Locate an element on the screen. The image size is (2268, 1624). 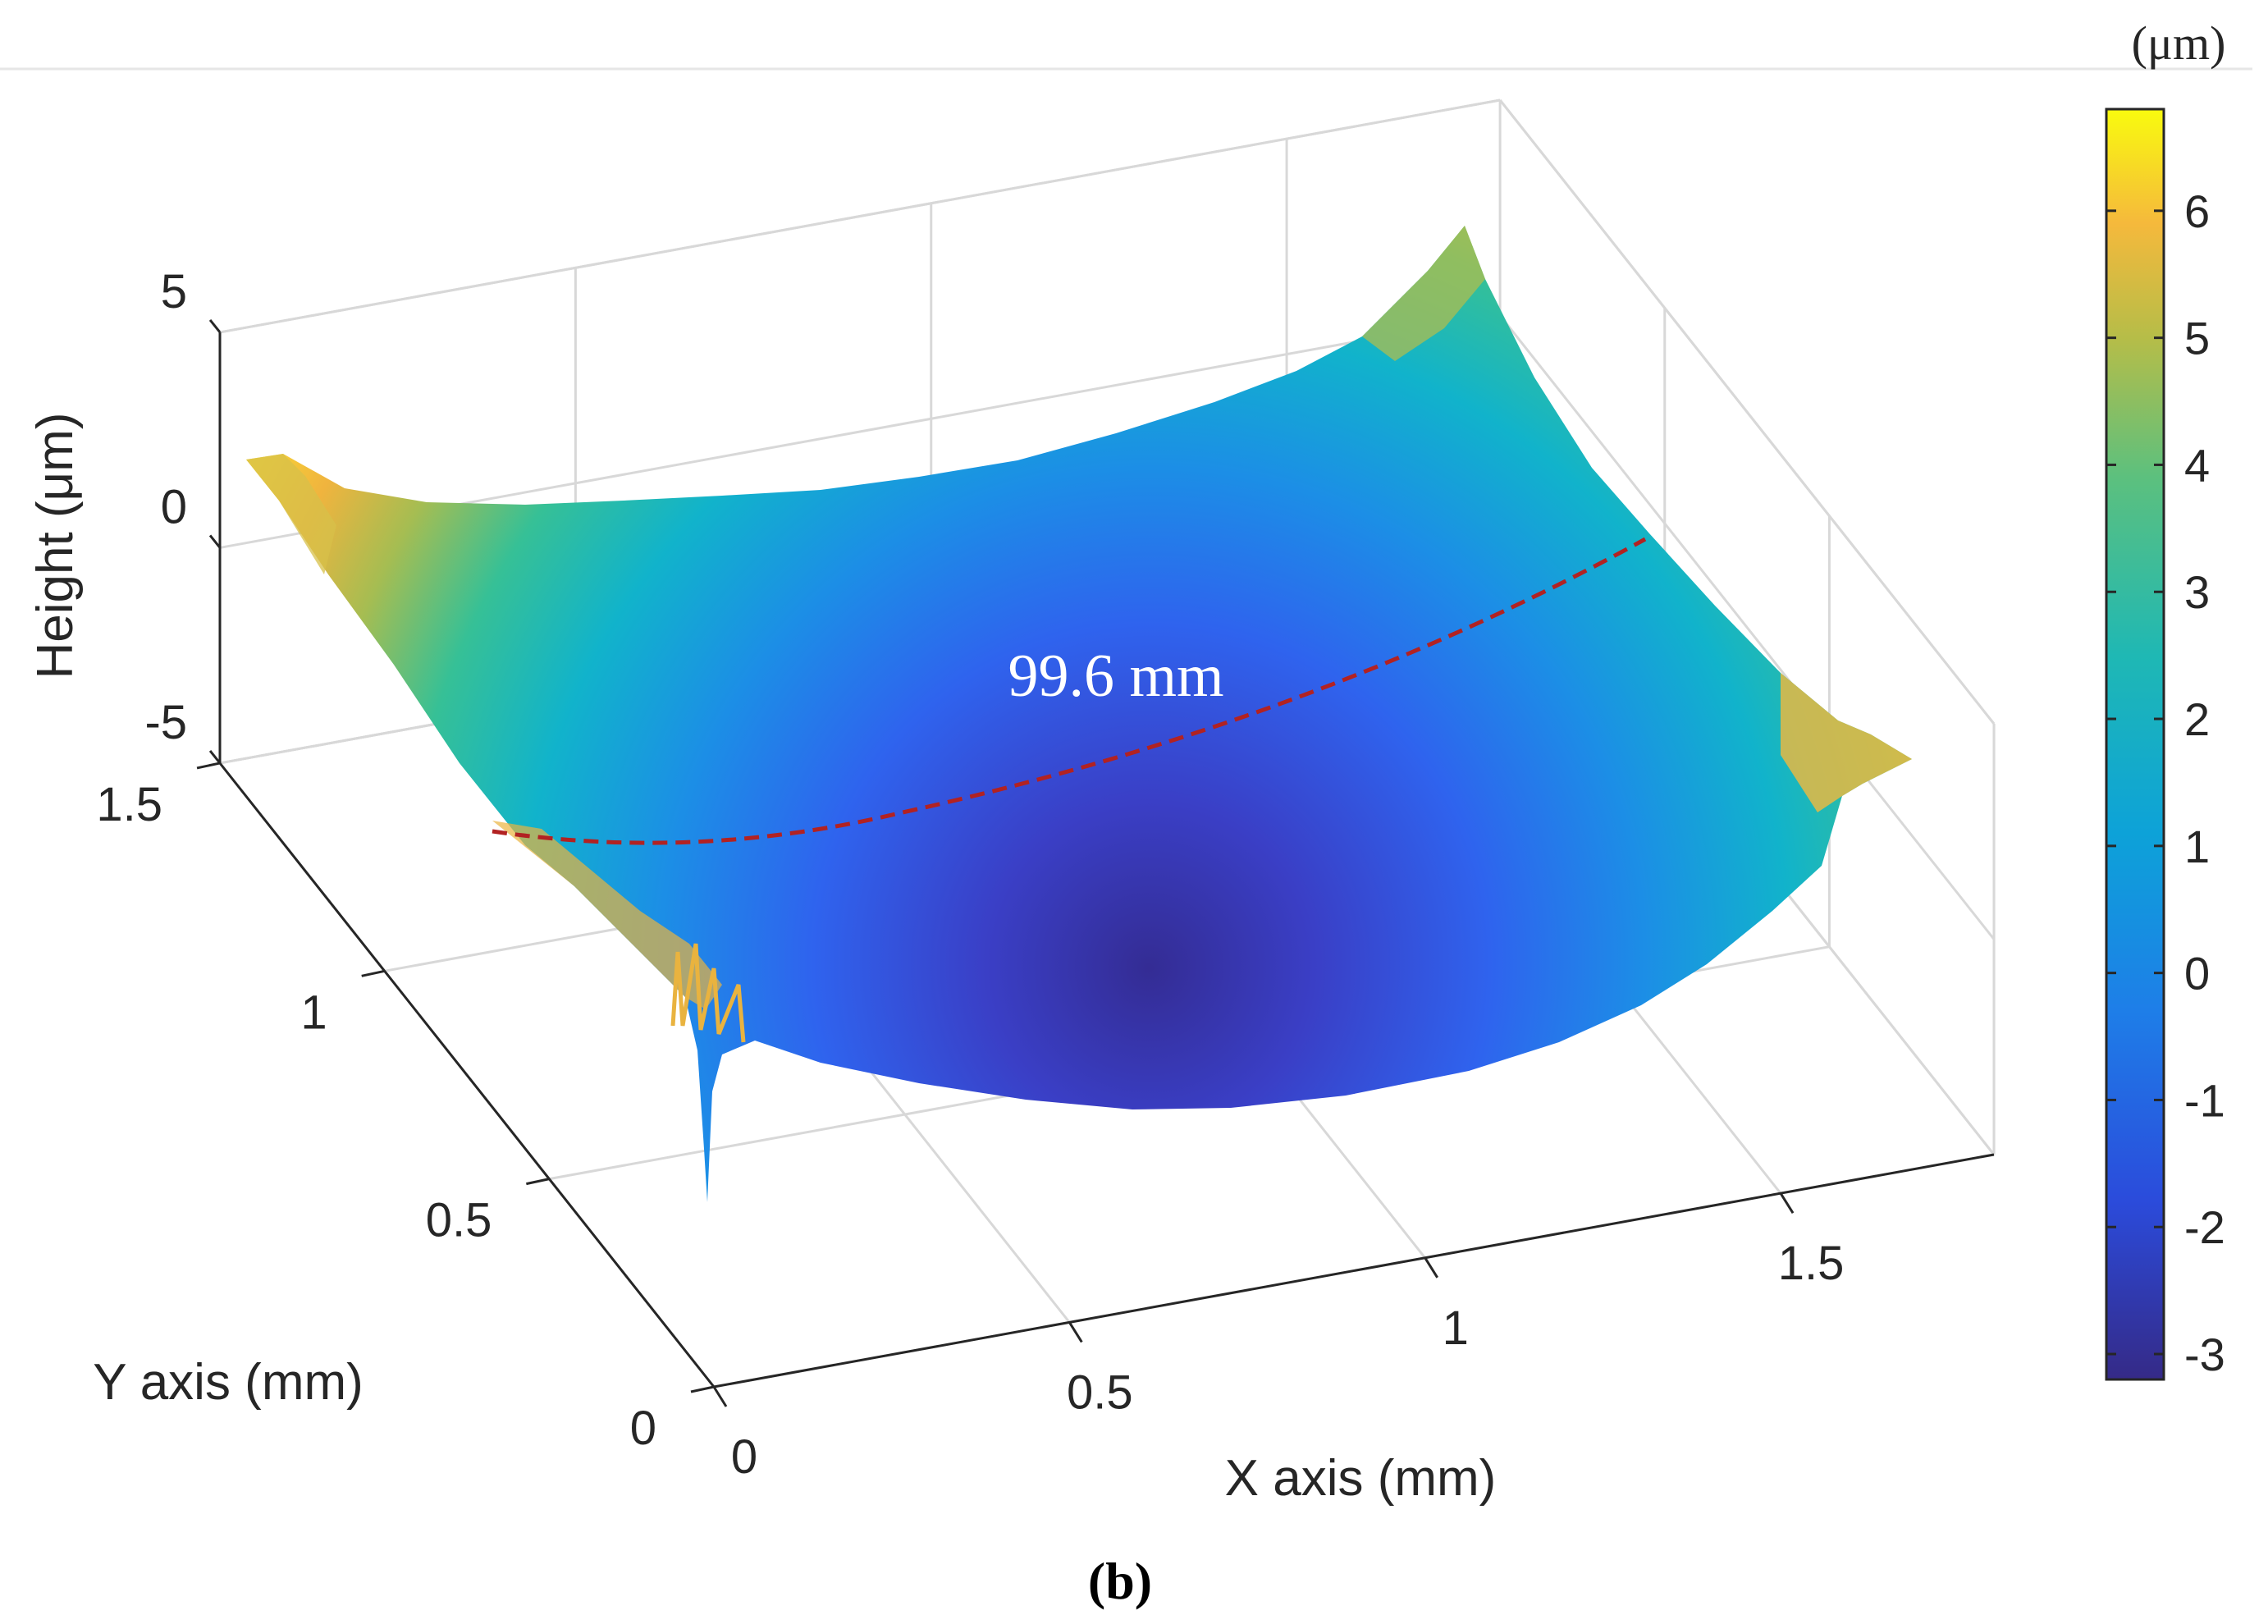
z-axis-title: Height (μm) is located at coordinates (56, 545).